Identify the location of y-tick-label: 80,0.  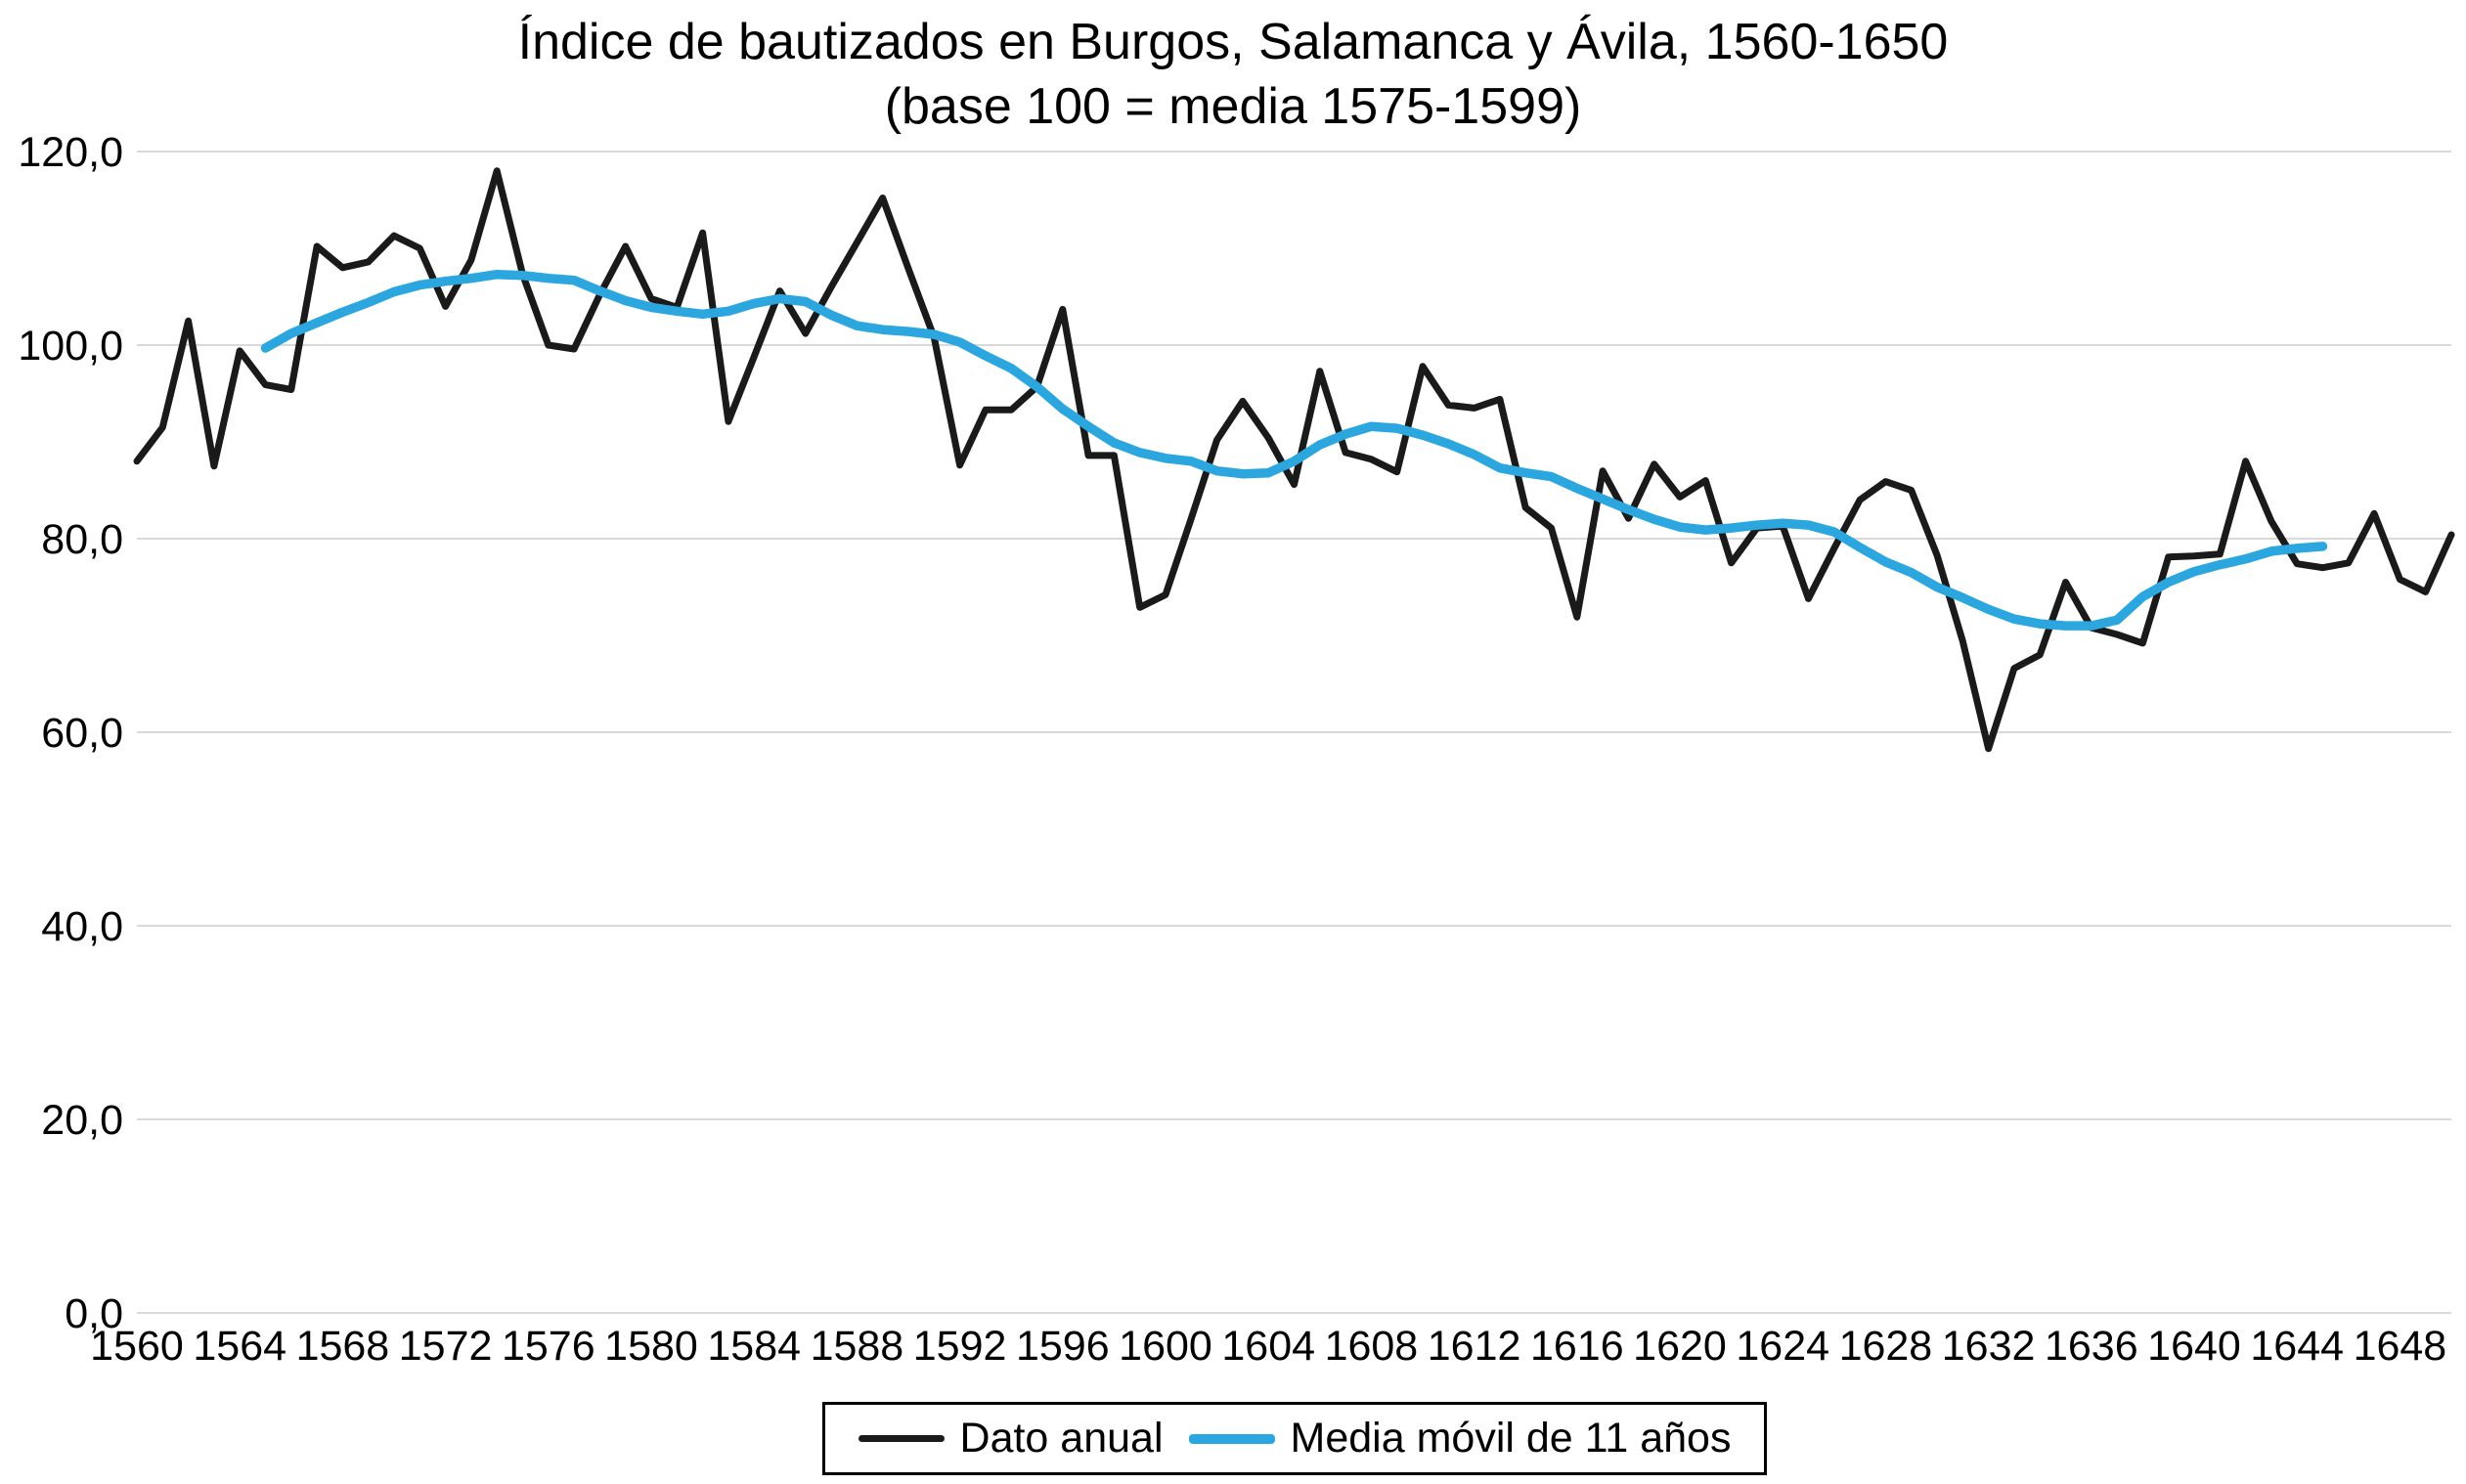
(82, 539).